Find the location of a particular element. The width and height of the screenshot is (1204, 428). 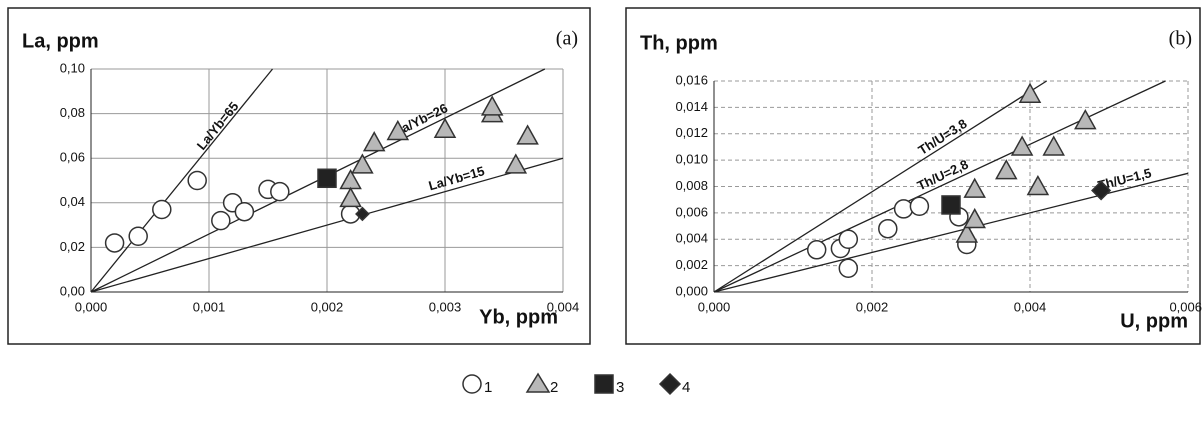

y-tick-label: 0,014 is located at coordinates (691, 106).